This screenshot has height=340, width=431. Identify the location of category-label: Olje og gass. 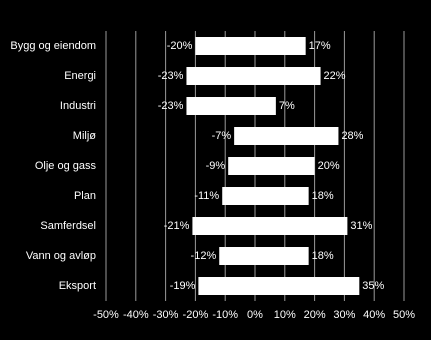
(66, 166).